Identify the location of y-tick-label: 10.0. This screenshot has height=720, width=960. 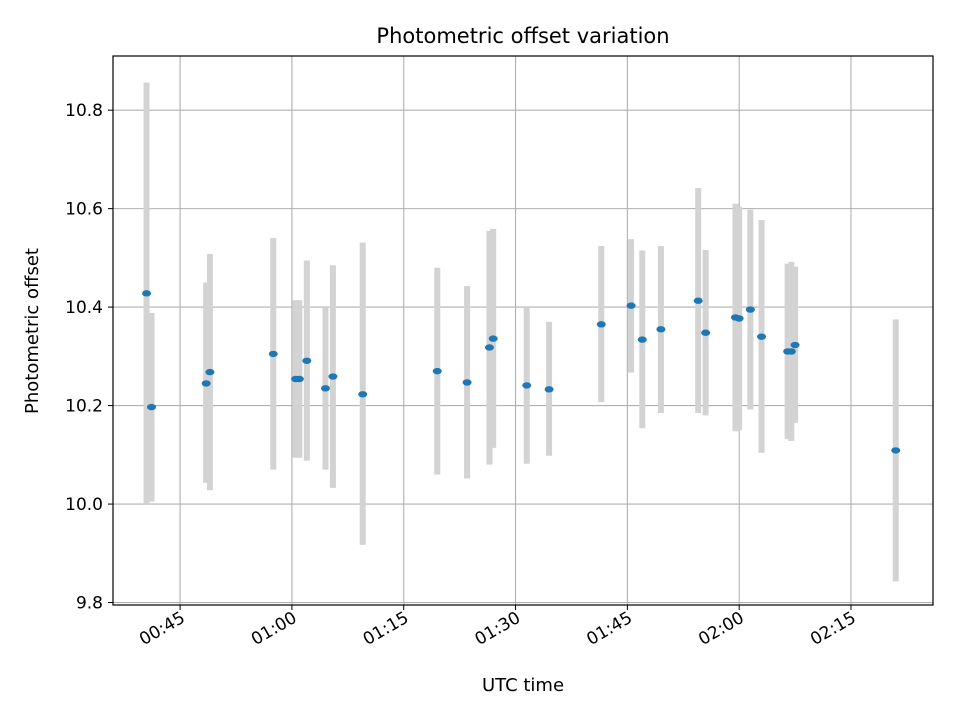
(84, 505).